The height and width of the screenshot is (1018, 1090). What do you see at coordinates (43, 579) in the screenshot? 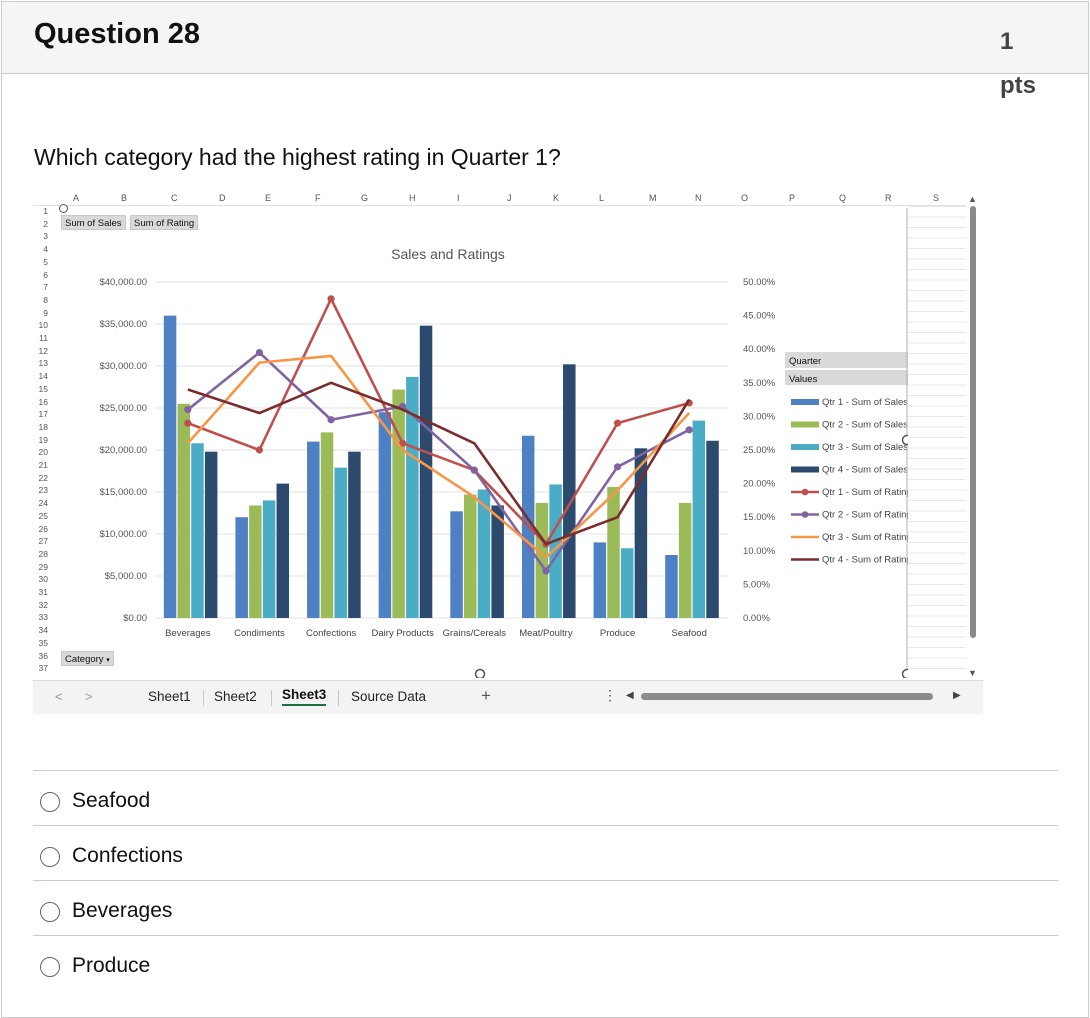
I see `row-header: 30` at bounding box center [43, 579].